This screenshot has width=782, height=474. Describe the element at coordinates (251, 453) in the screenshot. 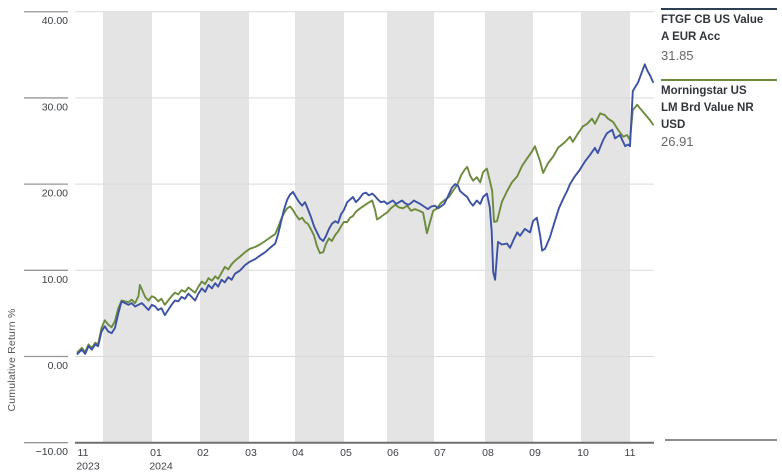

I see `x-tick-label: 03` at that location.